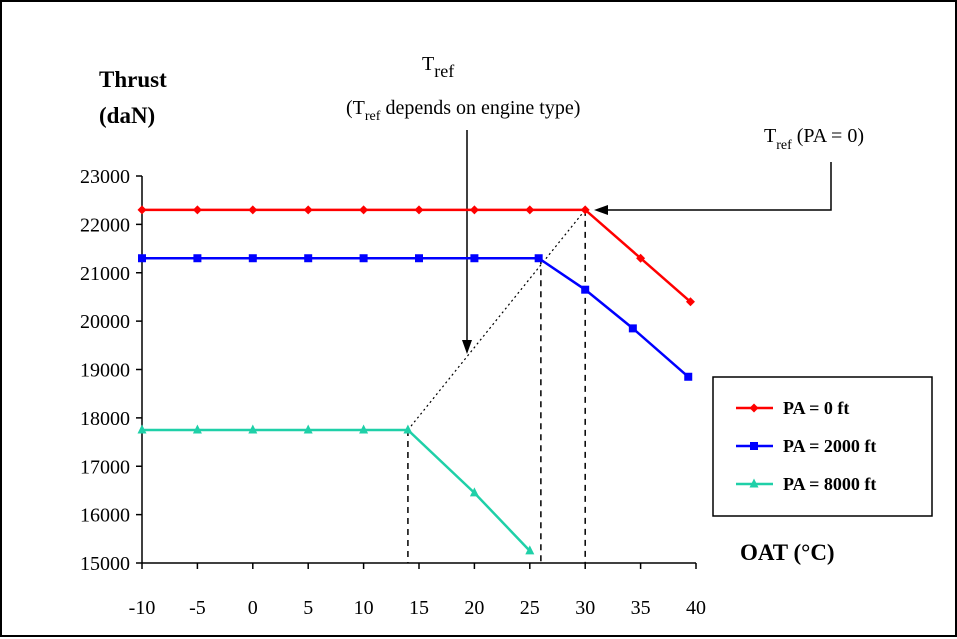 The width and height of the screenshot is (957, 639). Describe the element at coordinates (197, 608) in the screenshot. I see `x-tick-label: -5` at that location.